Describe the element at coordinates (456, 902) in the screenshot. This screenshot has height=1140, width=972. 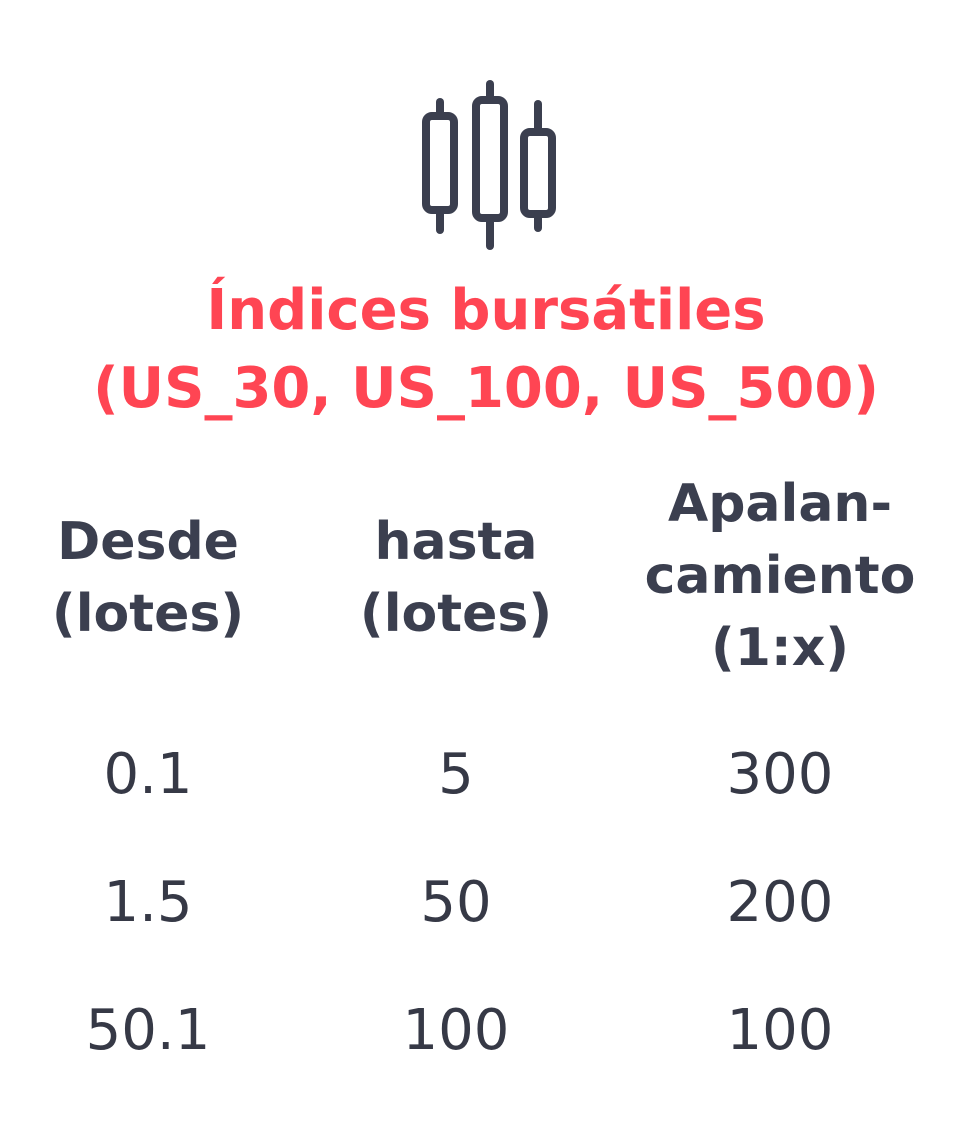
I see `cell-row2-hasta: 50` at that location.